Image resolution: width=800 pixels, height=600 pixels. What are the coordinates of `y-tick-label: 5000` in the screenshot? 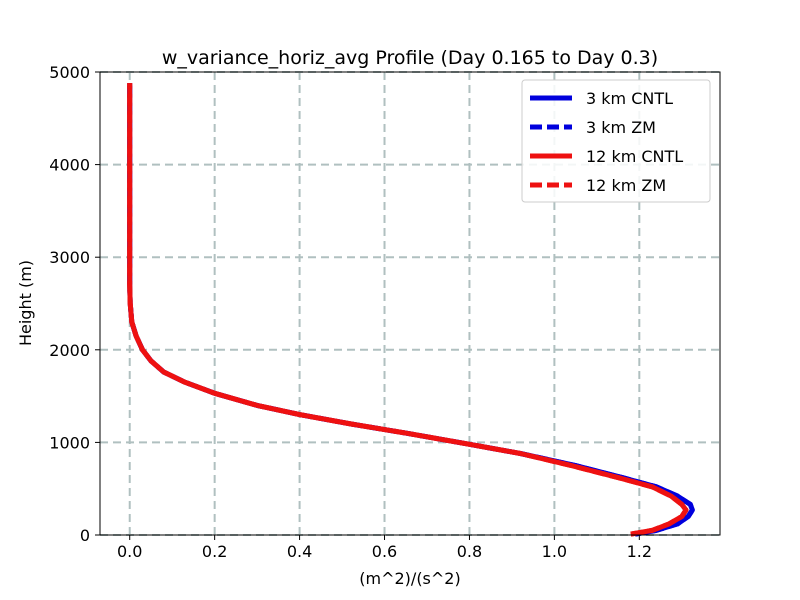 It's located at (69, 72).